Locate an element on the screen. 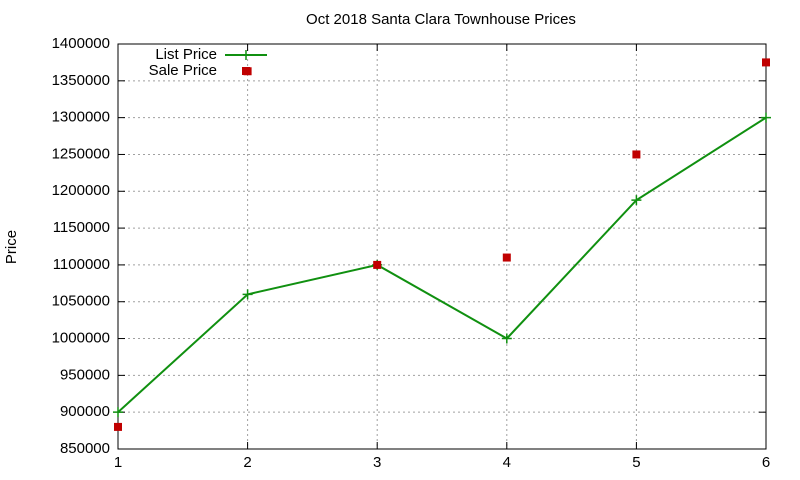 The width and height of the screenshot is (800, 480). y-tick-label: 1150000 is located at coordinates (81, 227).